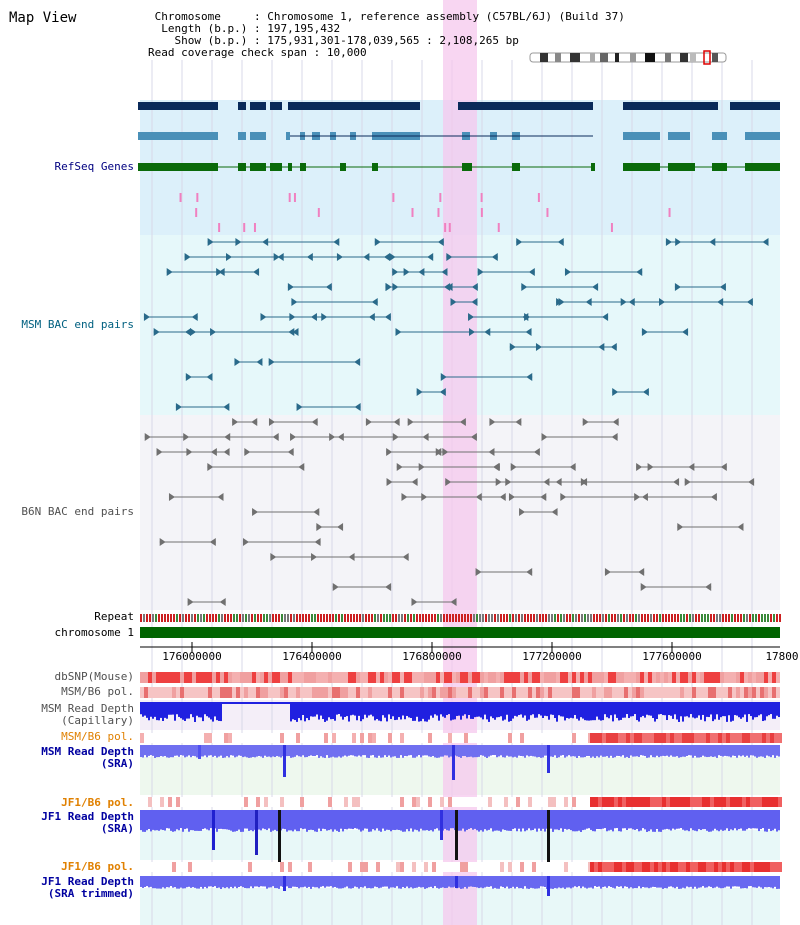  I want to click on track-label-b6n-bac: B6N BAC end pairs, so click(77, 511).